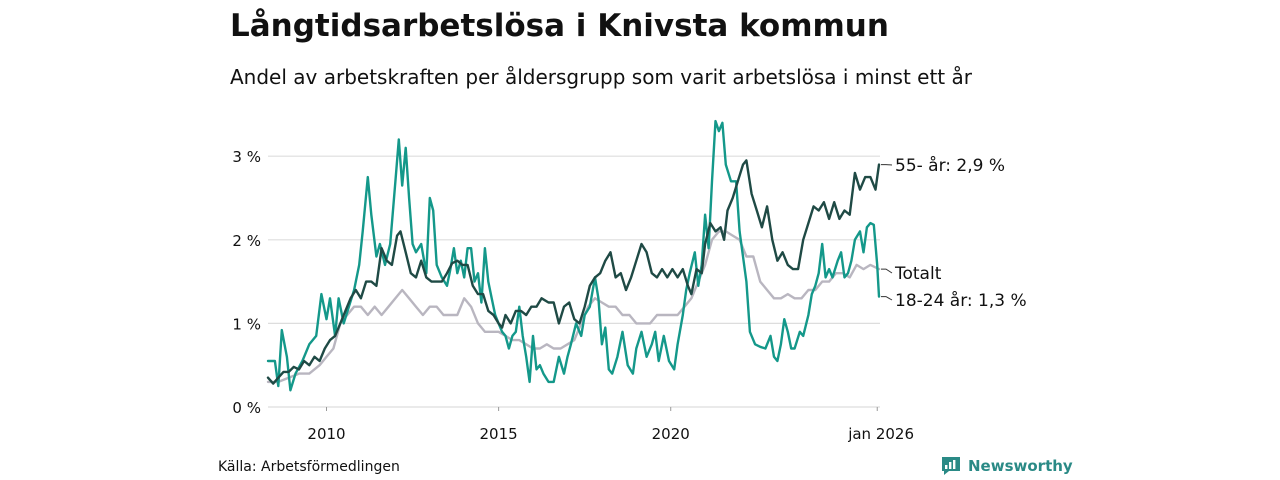 Image resolution: width=1280 pixels, height=480 pixels. Describe the element at coordinates (246, 241) in the screenshot. I see `y-tick-label: 2 %` at that location.